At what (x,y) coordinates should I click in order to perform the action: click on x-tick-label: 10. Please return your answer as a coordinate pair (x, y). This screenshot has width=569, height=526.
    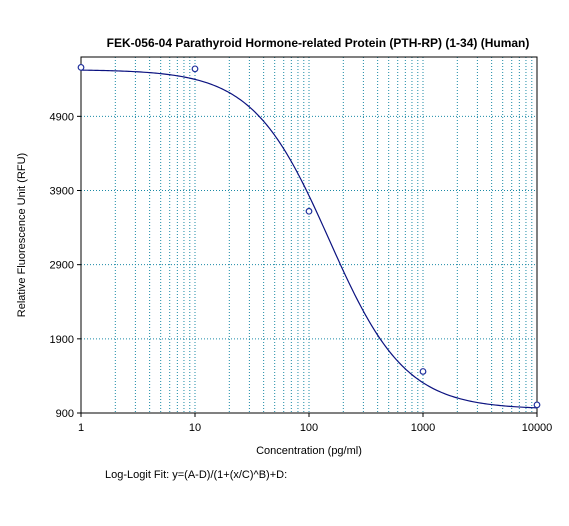
    Looking at the image, I should click on (195, 428).